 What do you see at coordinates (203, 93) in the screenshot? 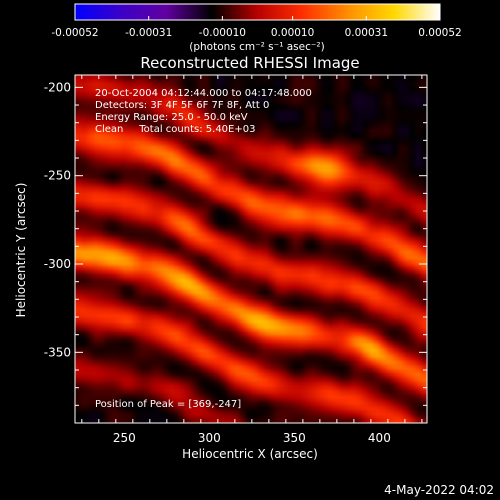
I see `info-line-1: 20-Oct-2004 04:12:44.000 to 04:17:48.000` at bounding box center [203, 93].